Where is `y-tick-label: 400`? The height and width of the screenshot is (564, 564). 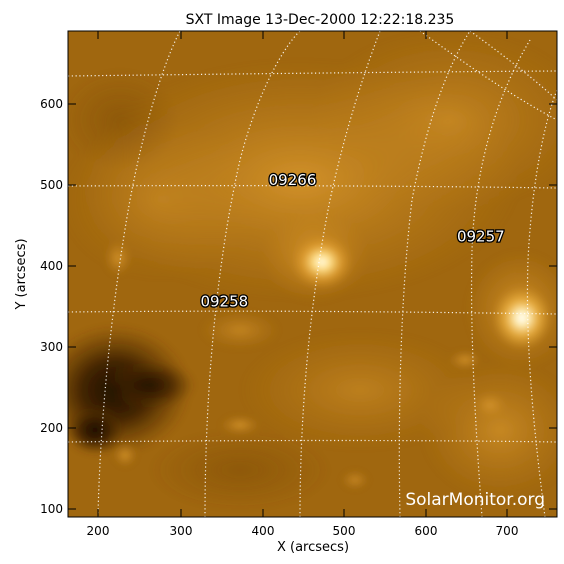 y-tick-label: 400 is located at coordinates (51, 266).